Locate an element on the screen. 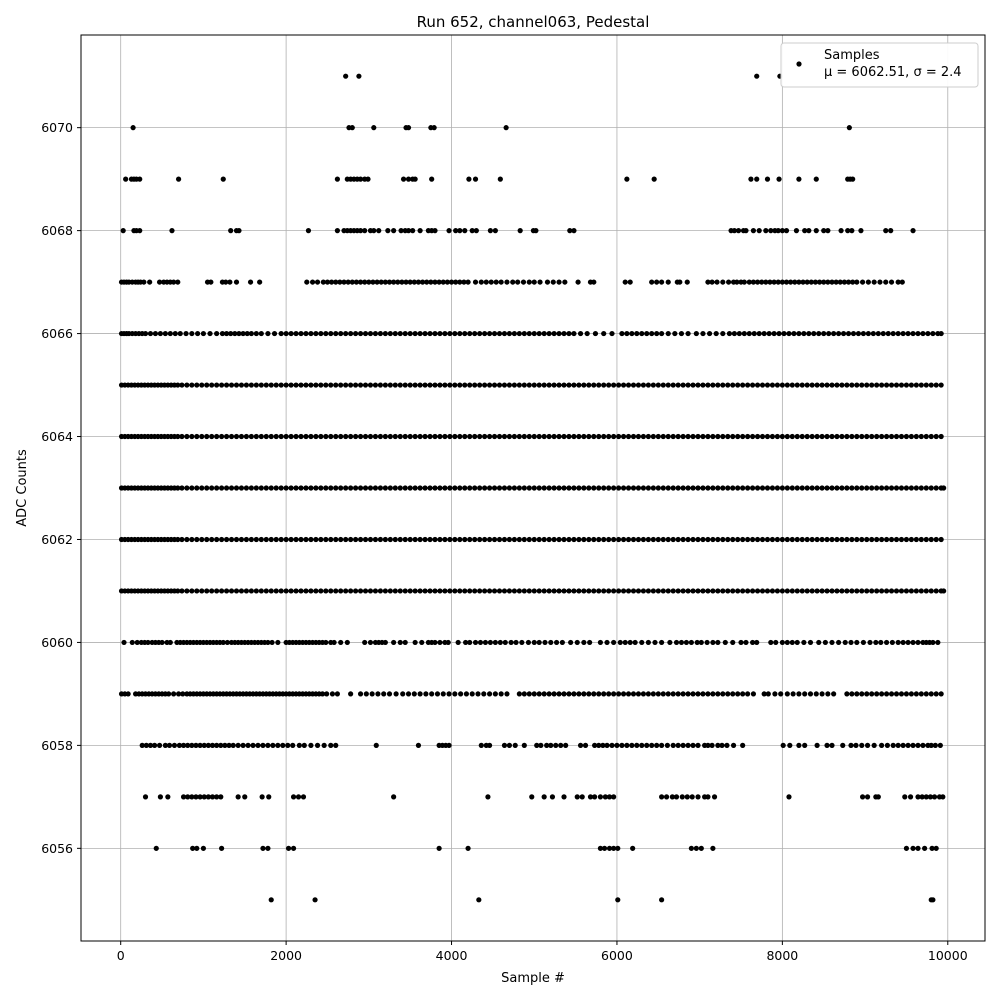 The image size is (1000, 1000). legend-label-stats: μ = 6062.51, σ = 2.4 is located at coordinates (893, 72).